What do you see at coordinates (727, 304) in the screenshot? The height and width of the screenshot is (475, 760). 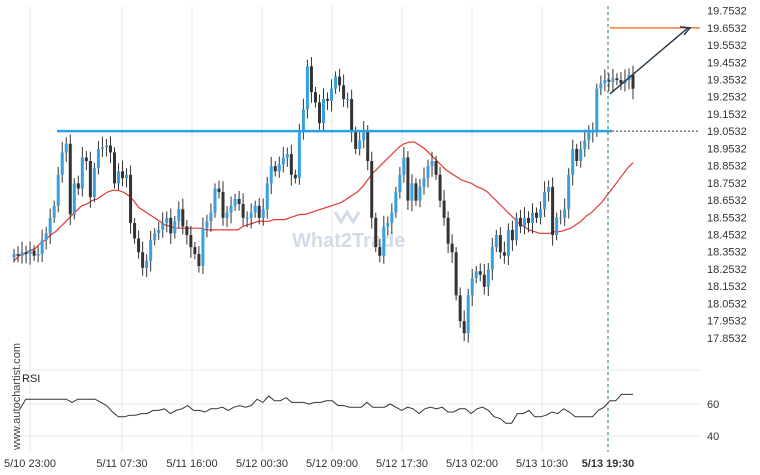 I see `price-tick-label: 18.0532` at bounding box center [727, 304].